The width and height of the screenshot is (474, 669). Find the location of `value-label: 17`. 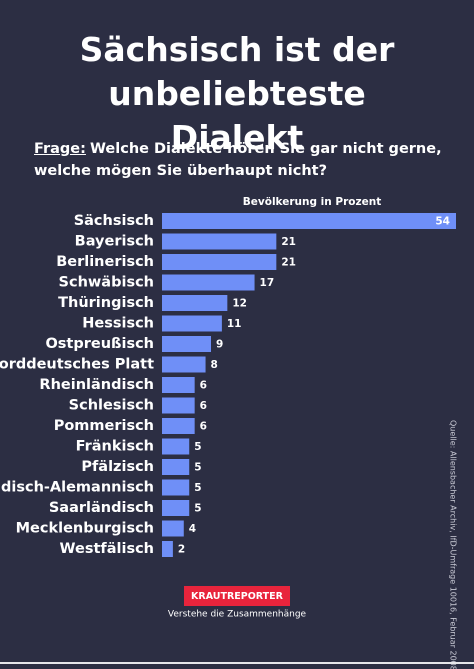

value-label: 17 is located at coordinates (267, 283).